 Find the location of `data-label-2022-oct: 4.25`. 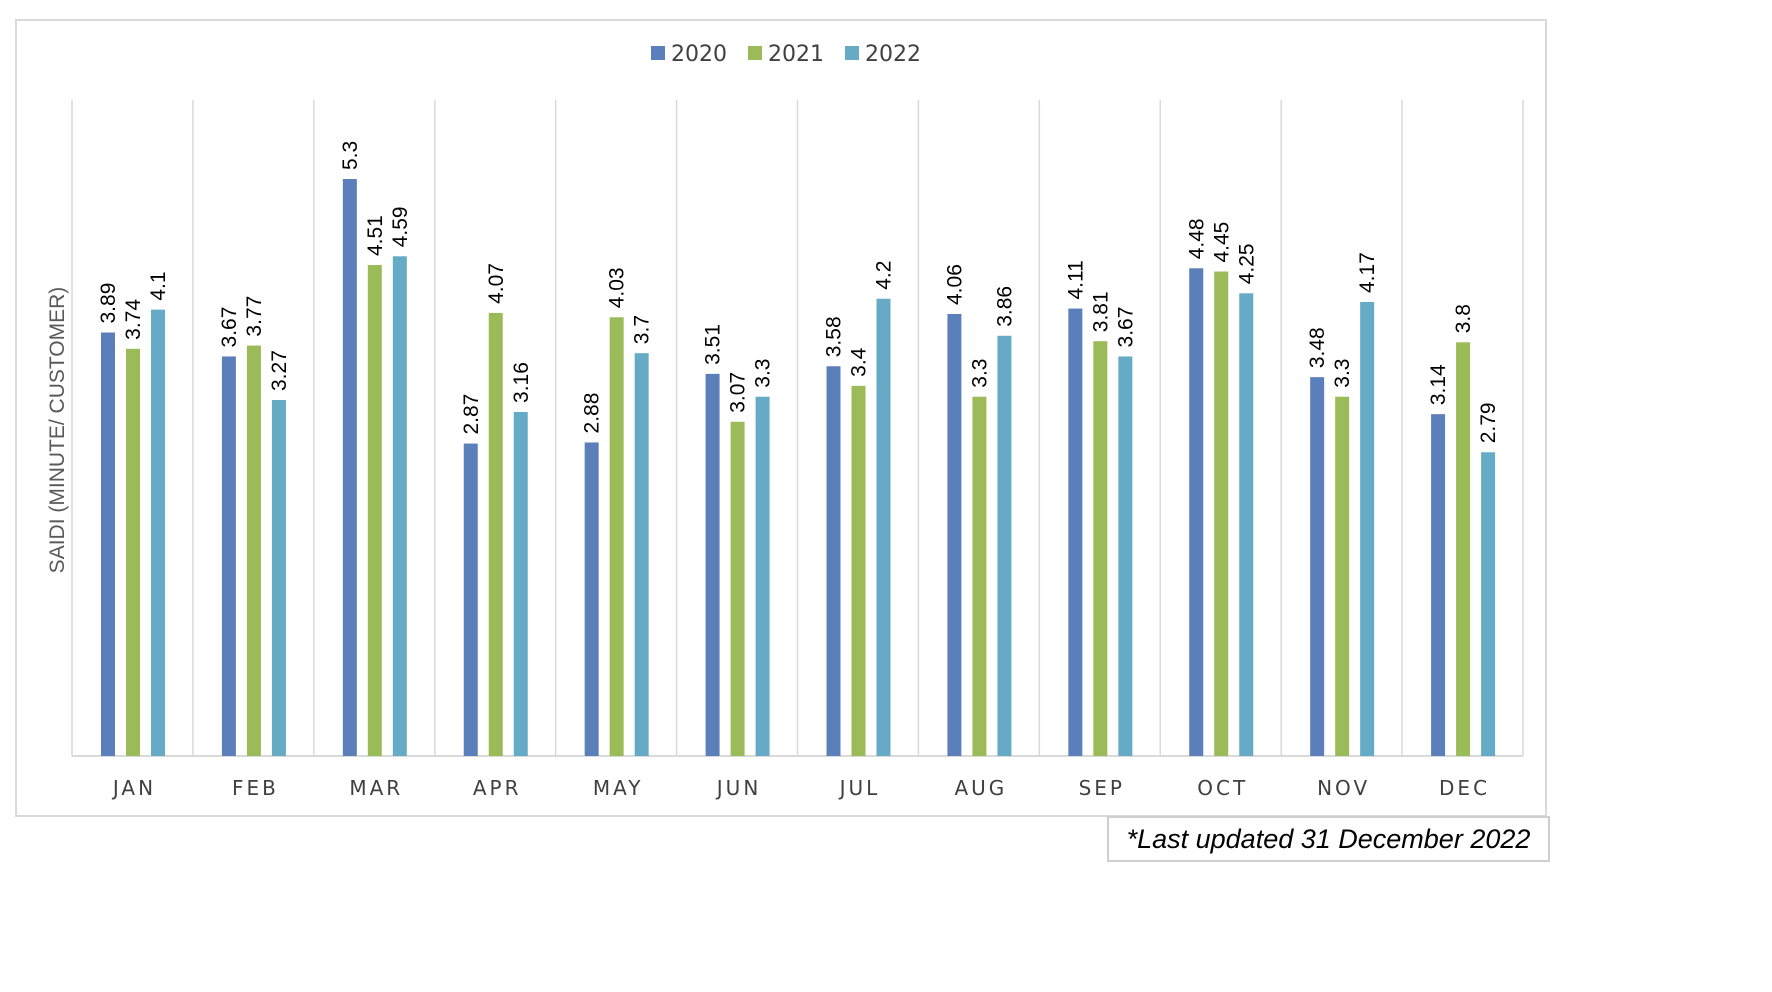

data-label-2022-oct: 4.25 is located at coordinates (1246, 263).